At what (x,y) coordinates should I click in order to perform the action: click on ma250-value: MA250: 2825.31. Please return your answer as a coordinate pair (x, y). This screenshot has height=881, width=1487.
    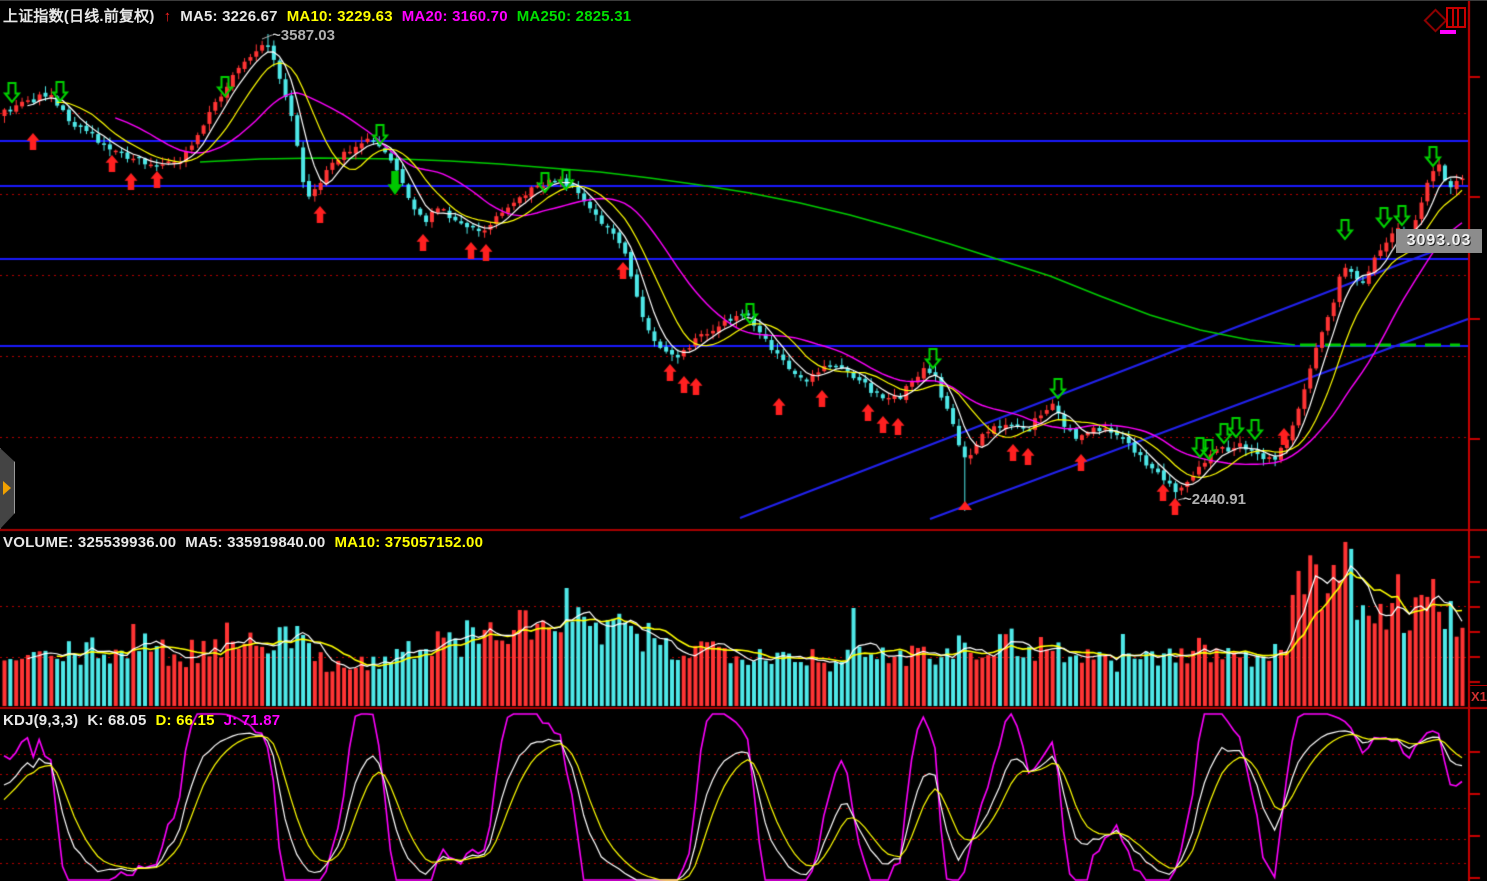
    Looking at the image, I should click on (574, 16).